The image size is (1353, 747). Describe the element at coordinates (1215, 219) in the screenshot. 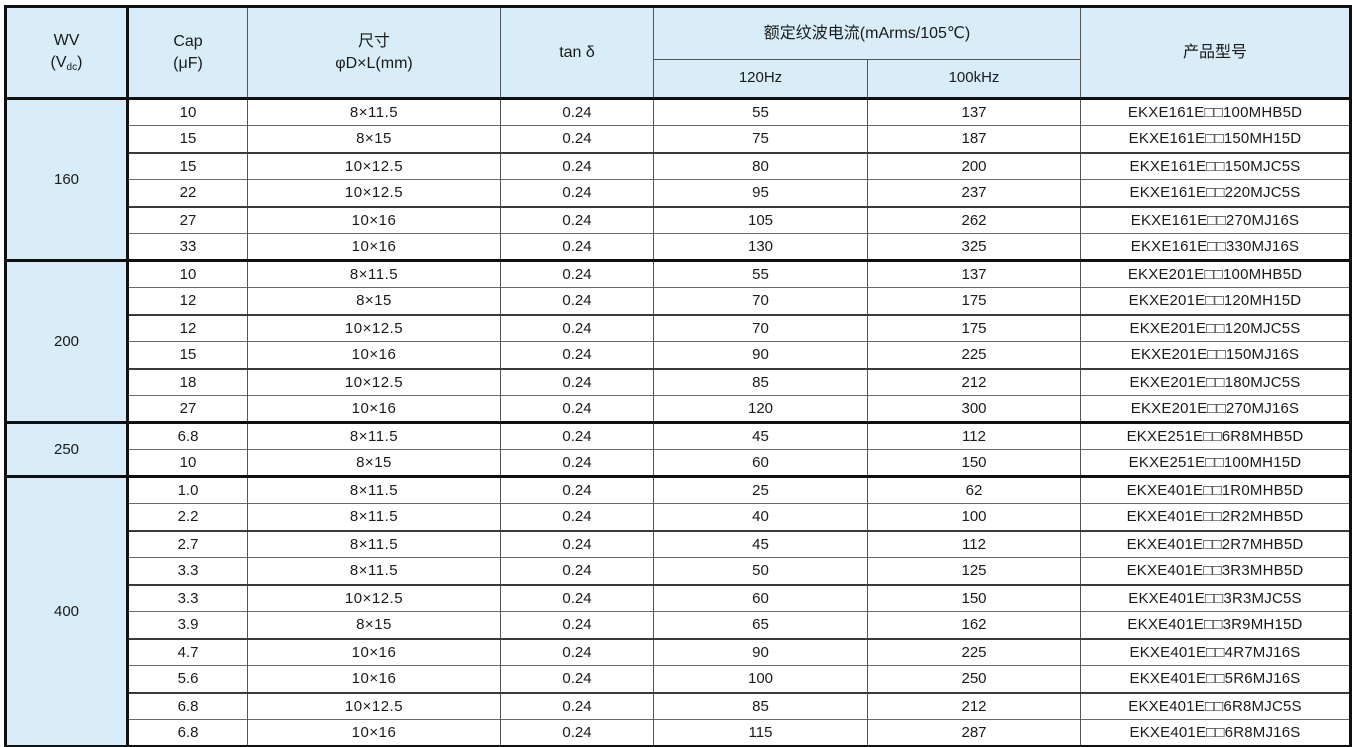

I see `model-cell: EKXE161E□□270MJ16S` at that location.